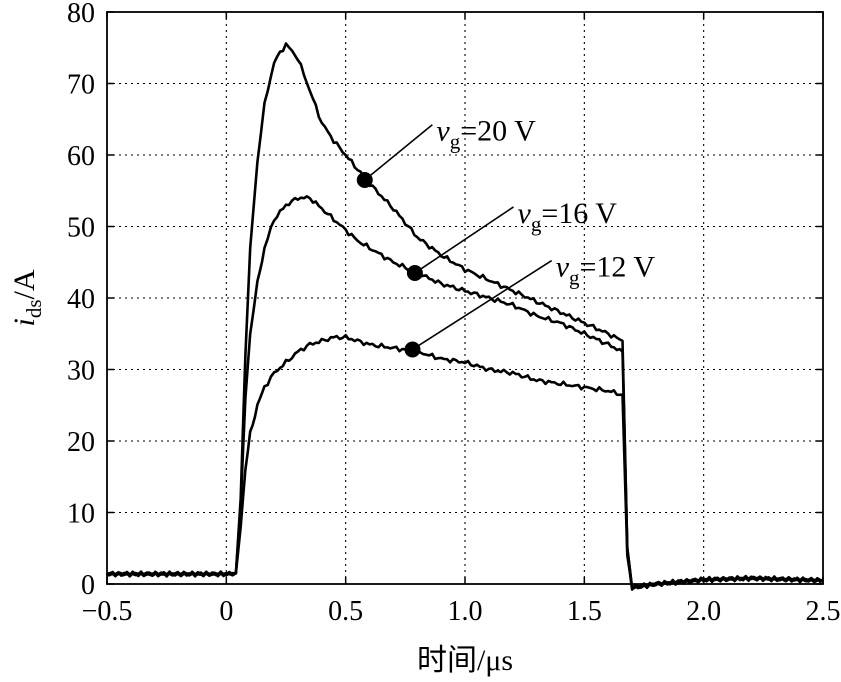 This screenshot has width=841, height=682. I want to click on y-axis-title: ids/A, so click(27, 297).